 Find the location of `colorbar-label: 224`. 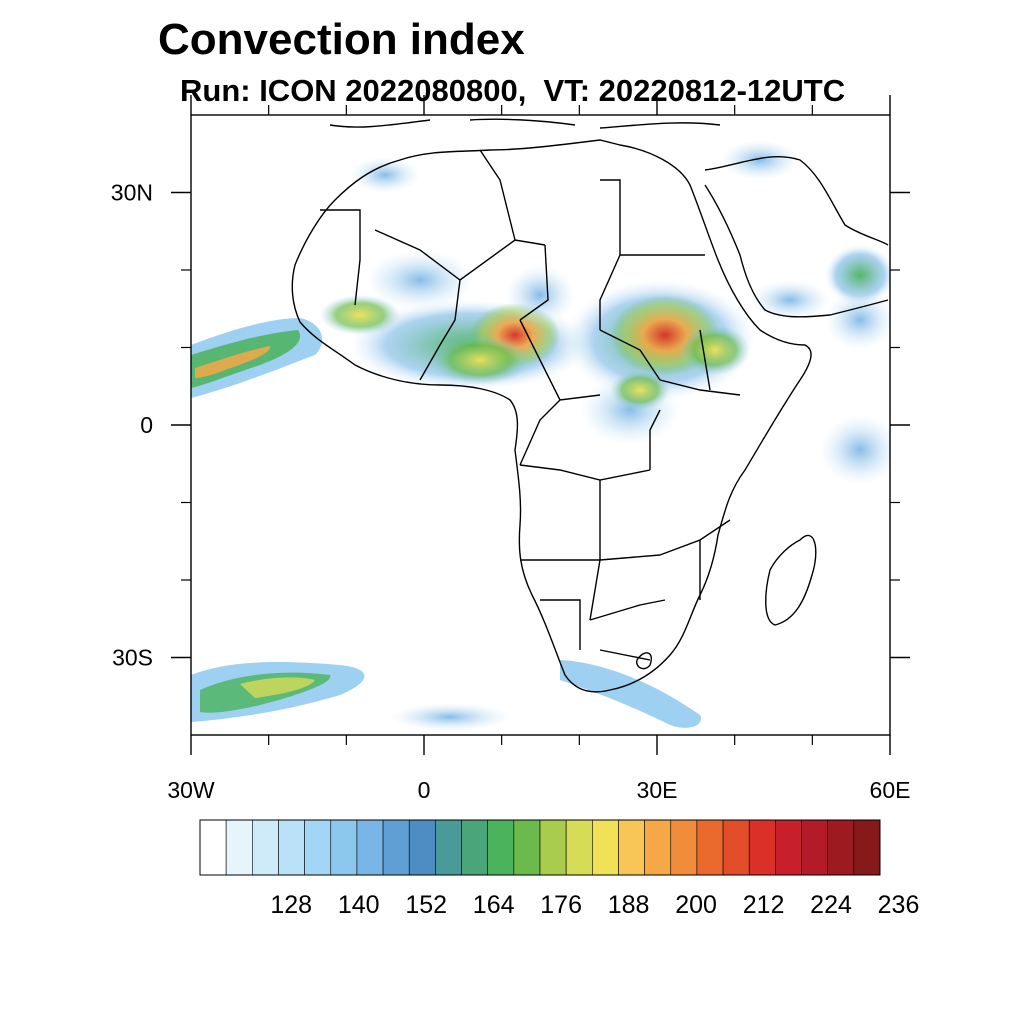

colorbar-label: 224 is located at coordinates (831, 905).